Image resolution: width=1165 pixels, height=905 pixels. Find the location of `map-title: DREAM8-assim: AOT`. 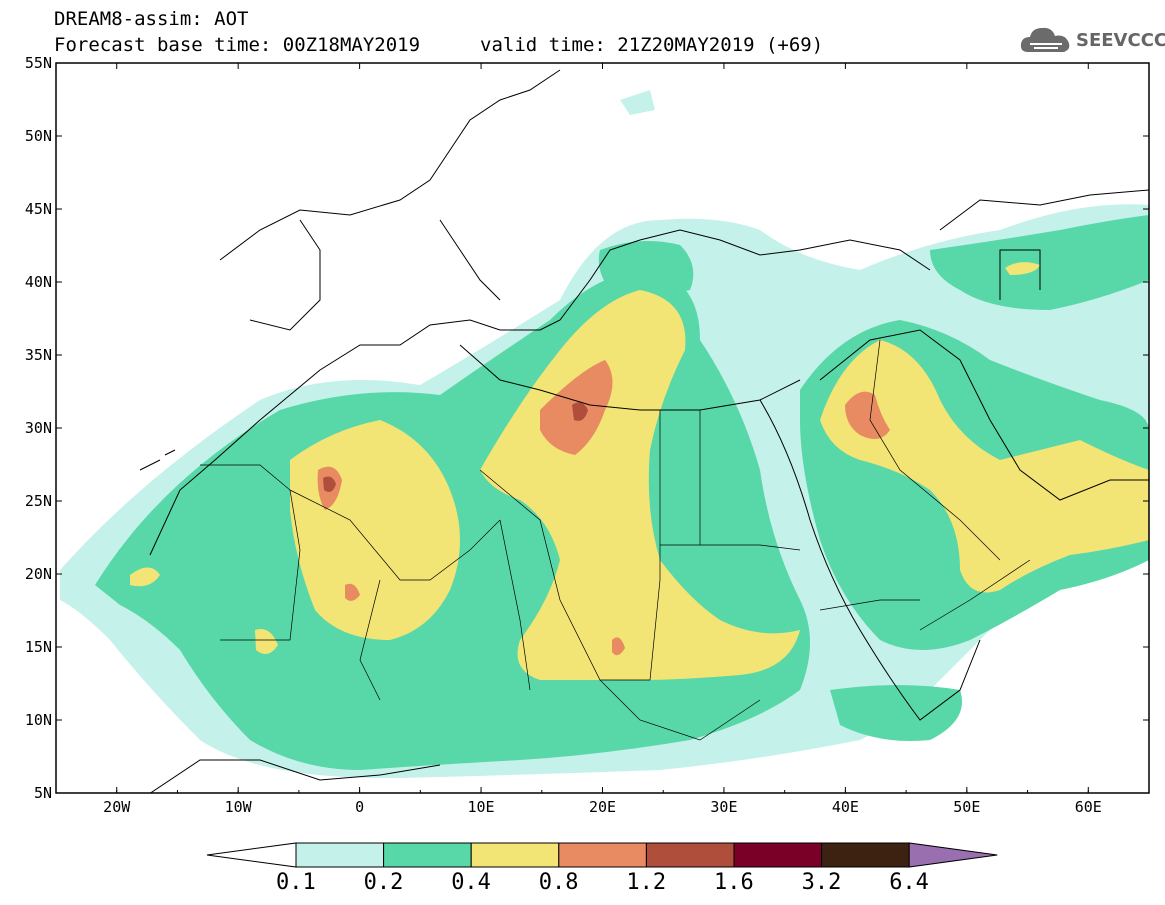

map-title: DREAM8-assim: AOT is located at coordinates (151, 19).